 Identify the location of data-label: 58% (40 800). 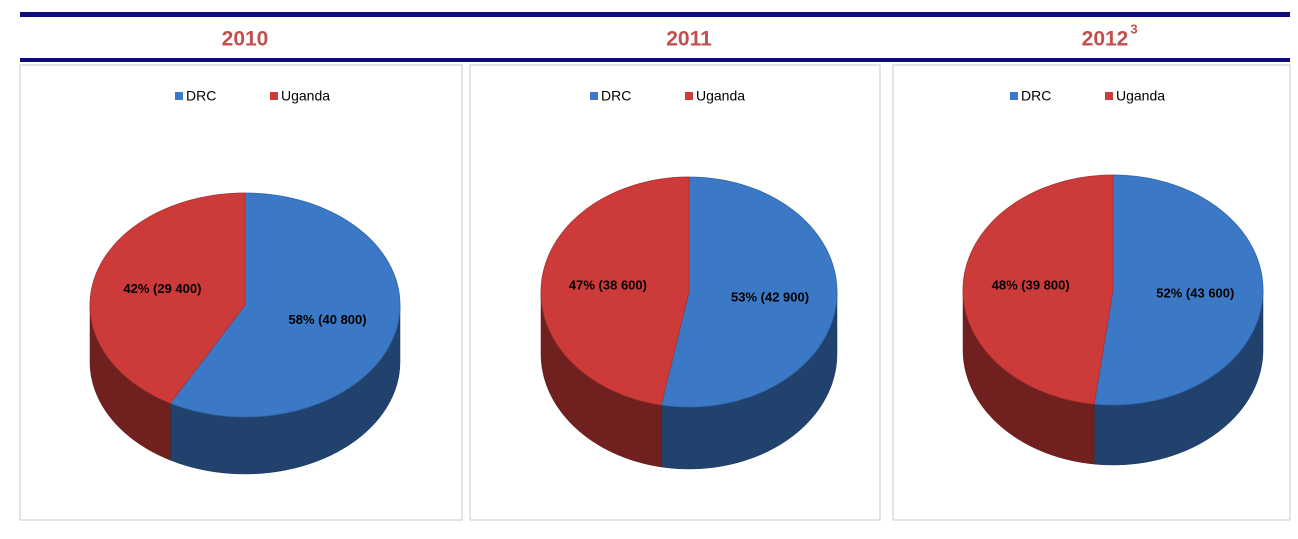
(328, 319).